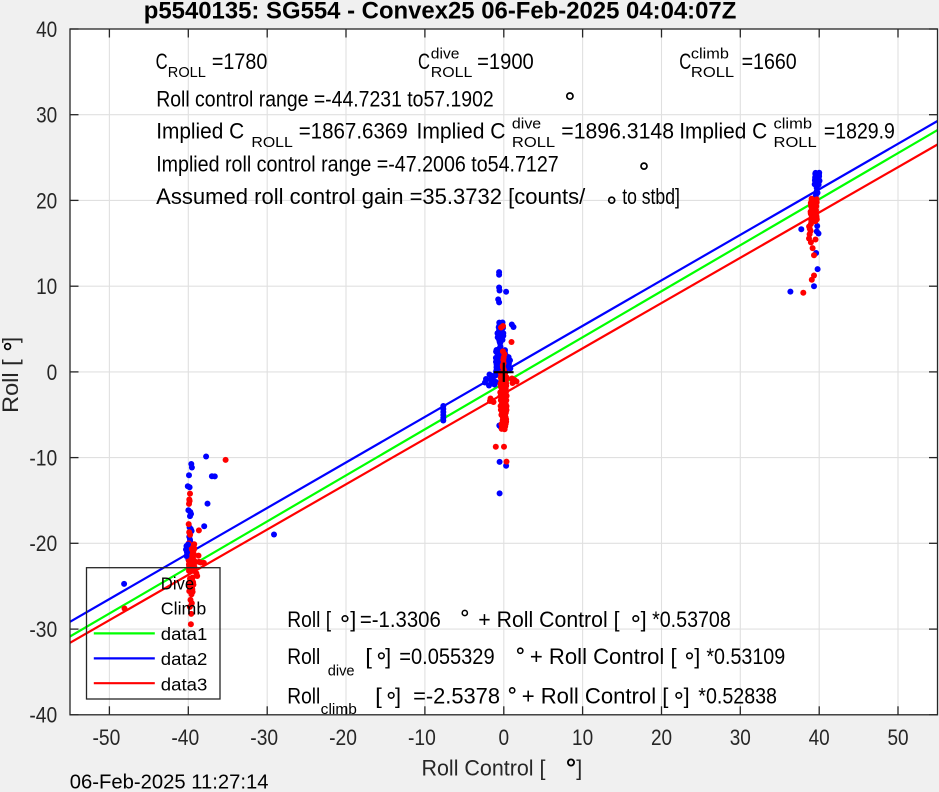 The image size is (939, 792). I want to click on svg-text: *0.53708, so click(691, 619).